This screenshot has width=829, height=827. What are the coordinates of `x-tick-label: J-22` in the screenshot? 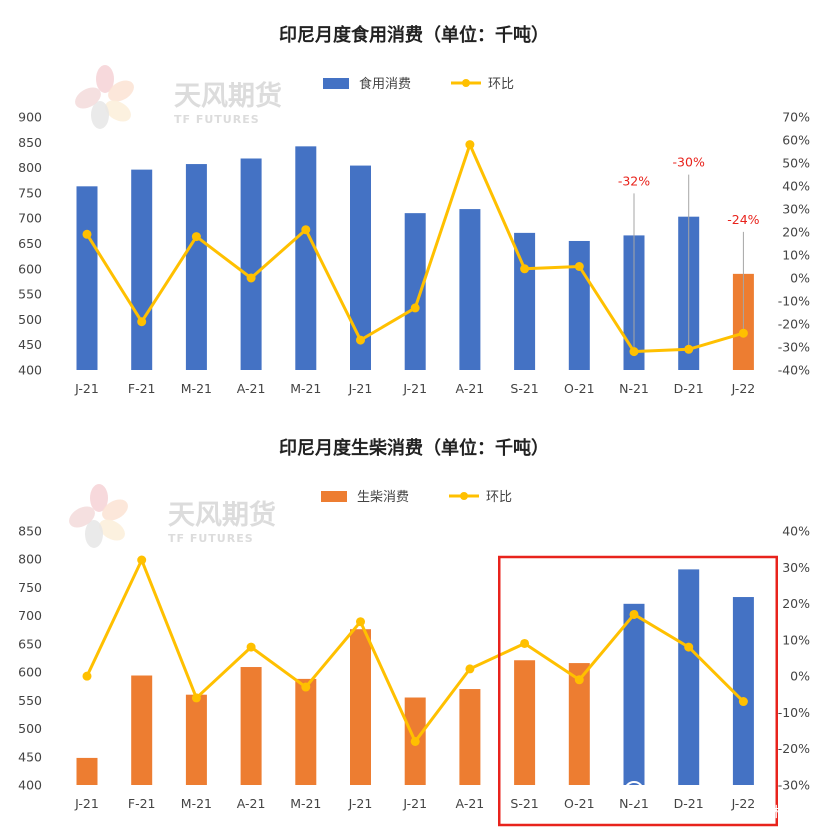 It's located at (743, 388).